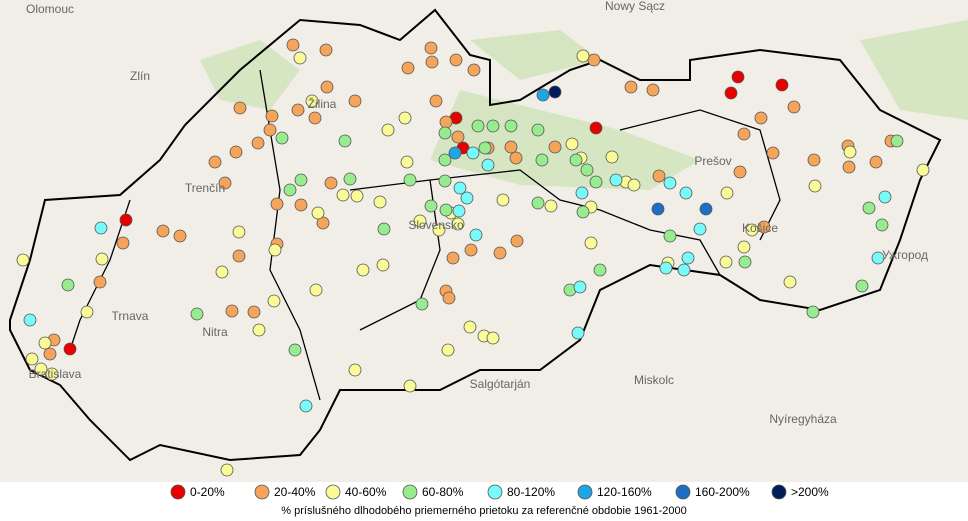  Describe the element at coordinates (140, 76) in the screenshot. I see `place-label: Zlín` at that location.